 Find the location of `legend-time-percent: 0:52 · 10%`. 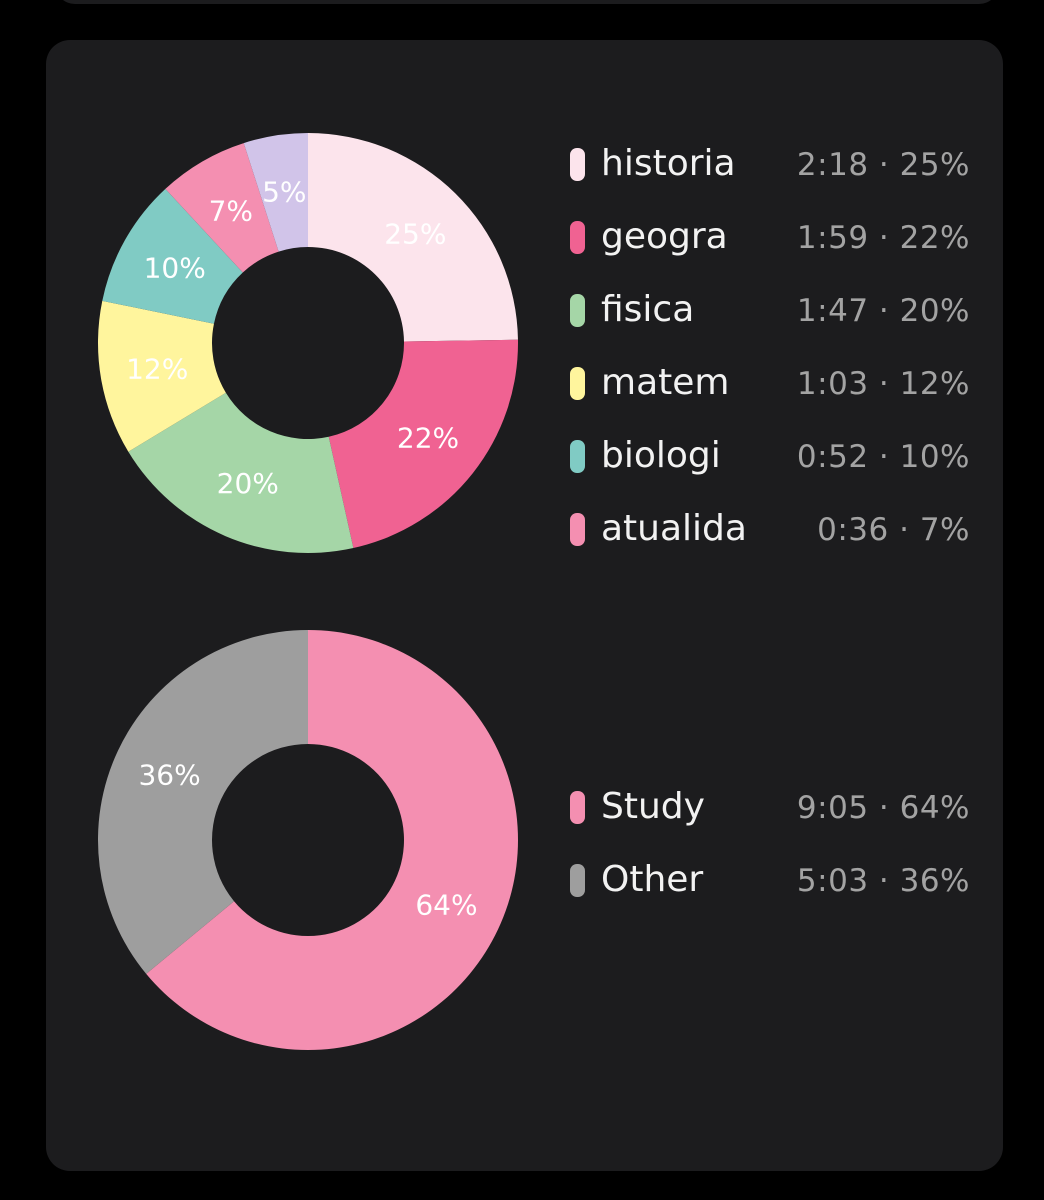

legend-time-percent: 0:52 · 10% is located at coordinates (883, 457).